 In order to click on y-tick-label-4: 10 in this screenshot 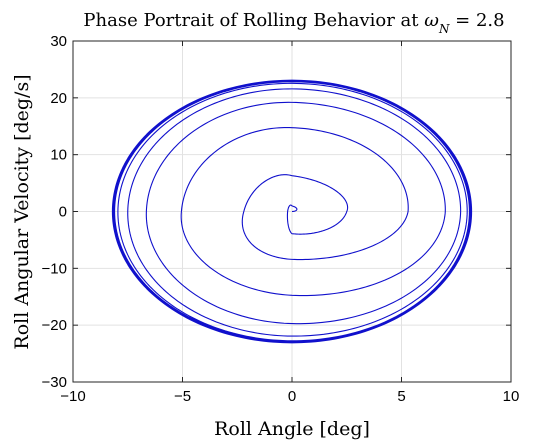, I will do `click(58, 155)`.